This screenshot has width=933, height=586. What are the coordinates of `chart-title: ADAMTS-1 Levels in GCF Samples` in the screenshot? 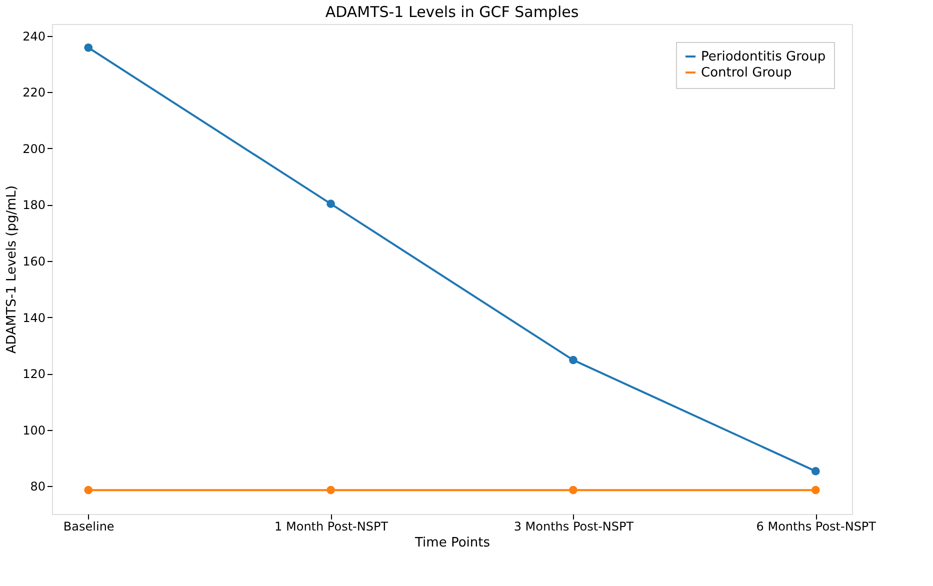 It's located at (452, 12).